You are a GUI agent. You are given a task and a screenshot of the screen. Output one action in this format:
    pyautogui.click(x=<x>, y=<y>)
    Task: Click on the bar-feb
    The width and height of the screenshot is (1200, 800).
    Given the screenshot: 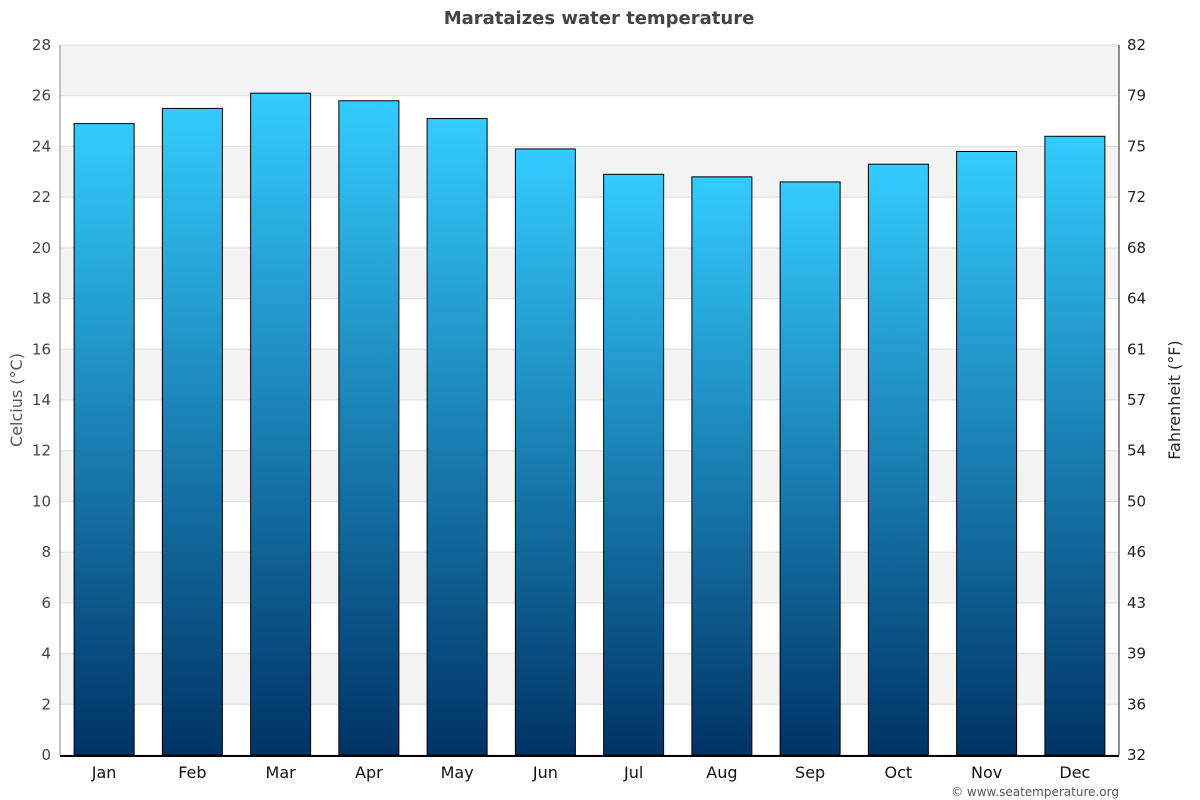 What is the action you would take?
    pyautogui.click(x=192, y=431)
    